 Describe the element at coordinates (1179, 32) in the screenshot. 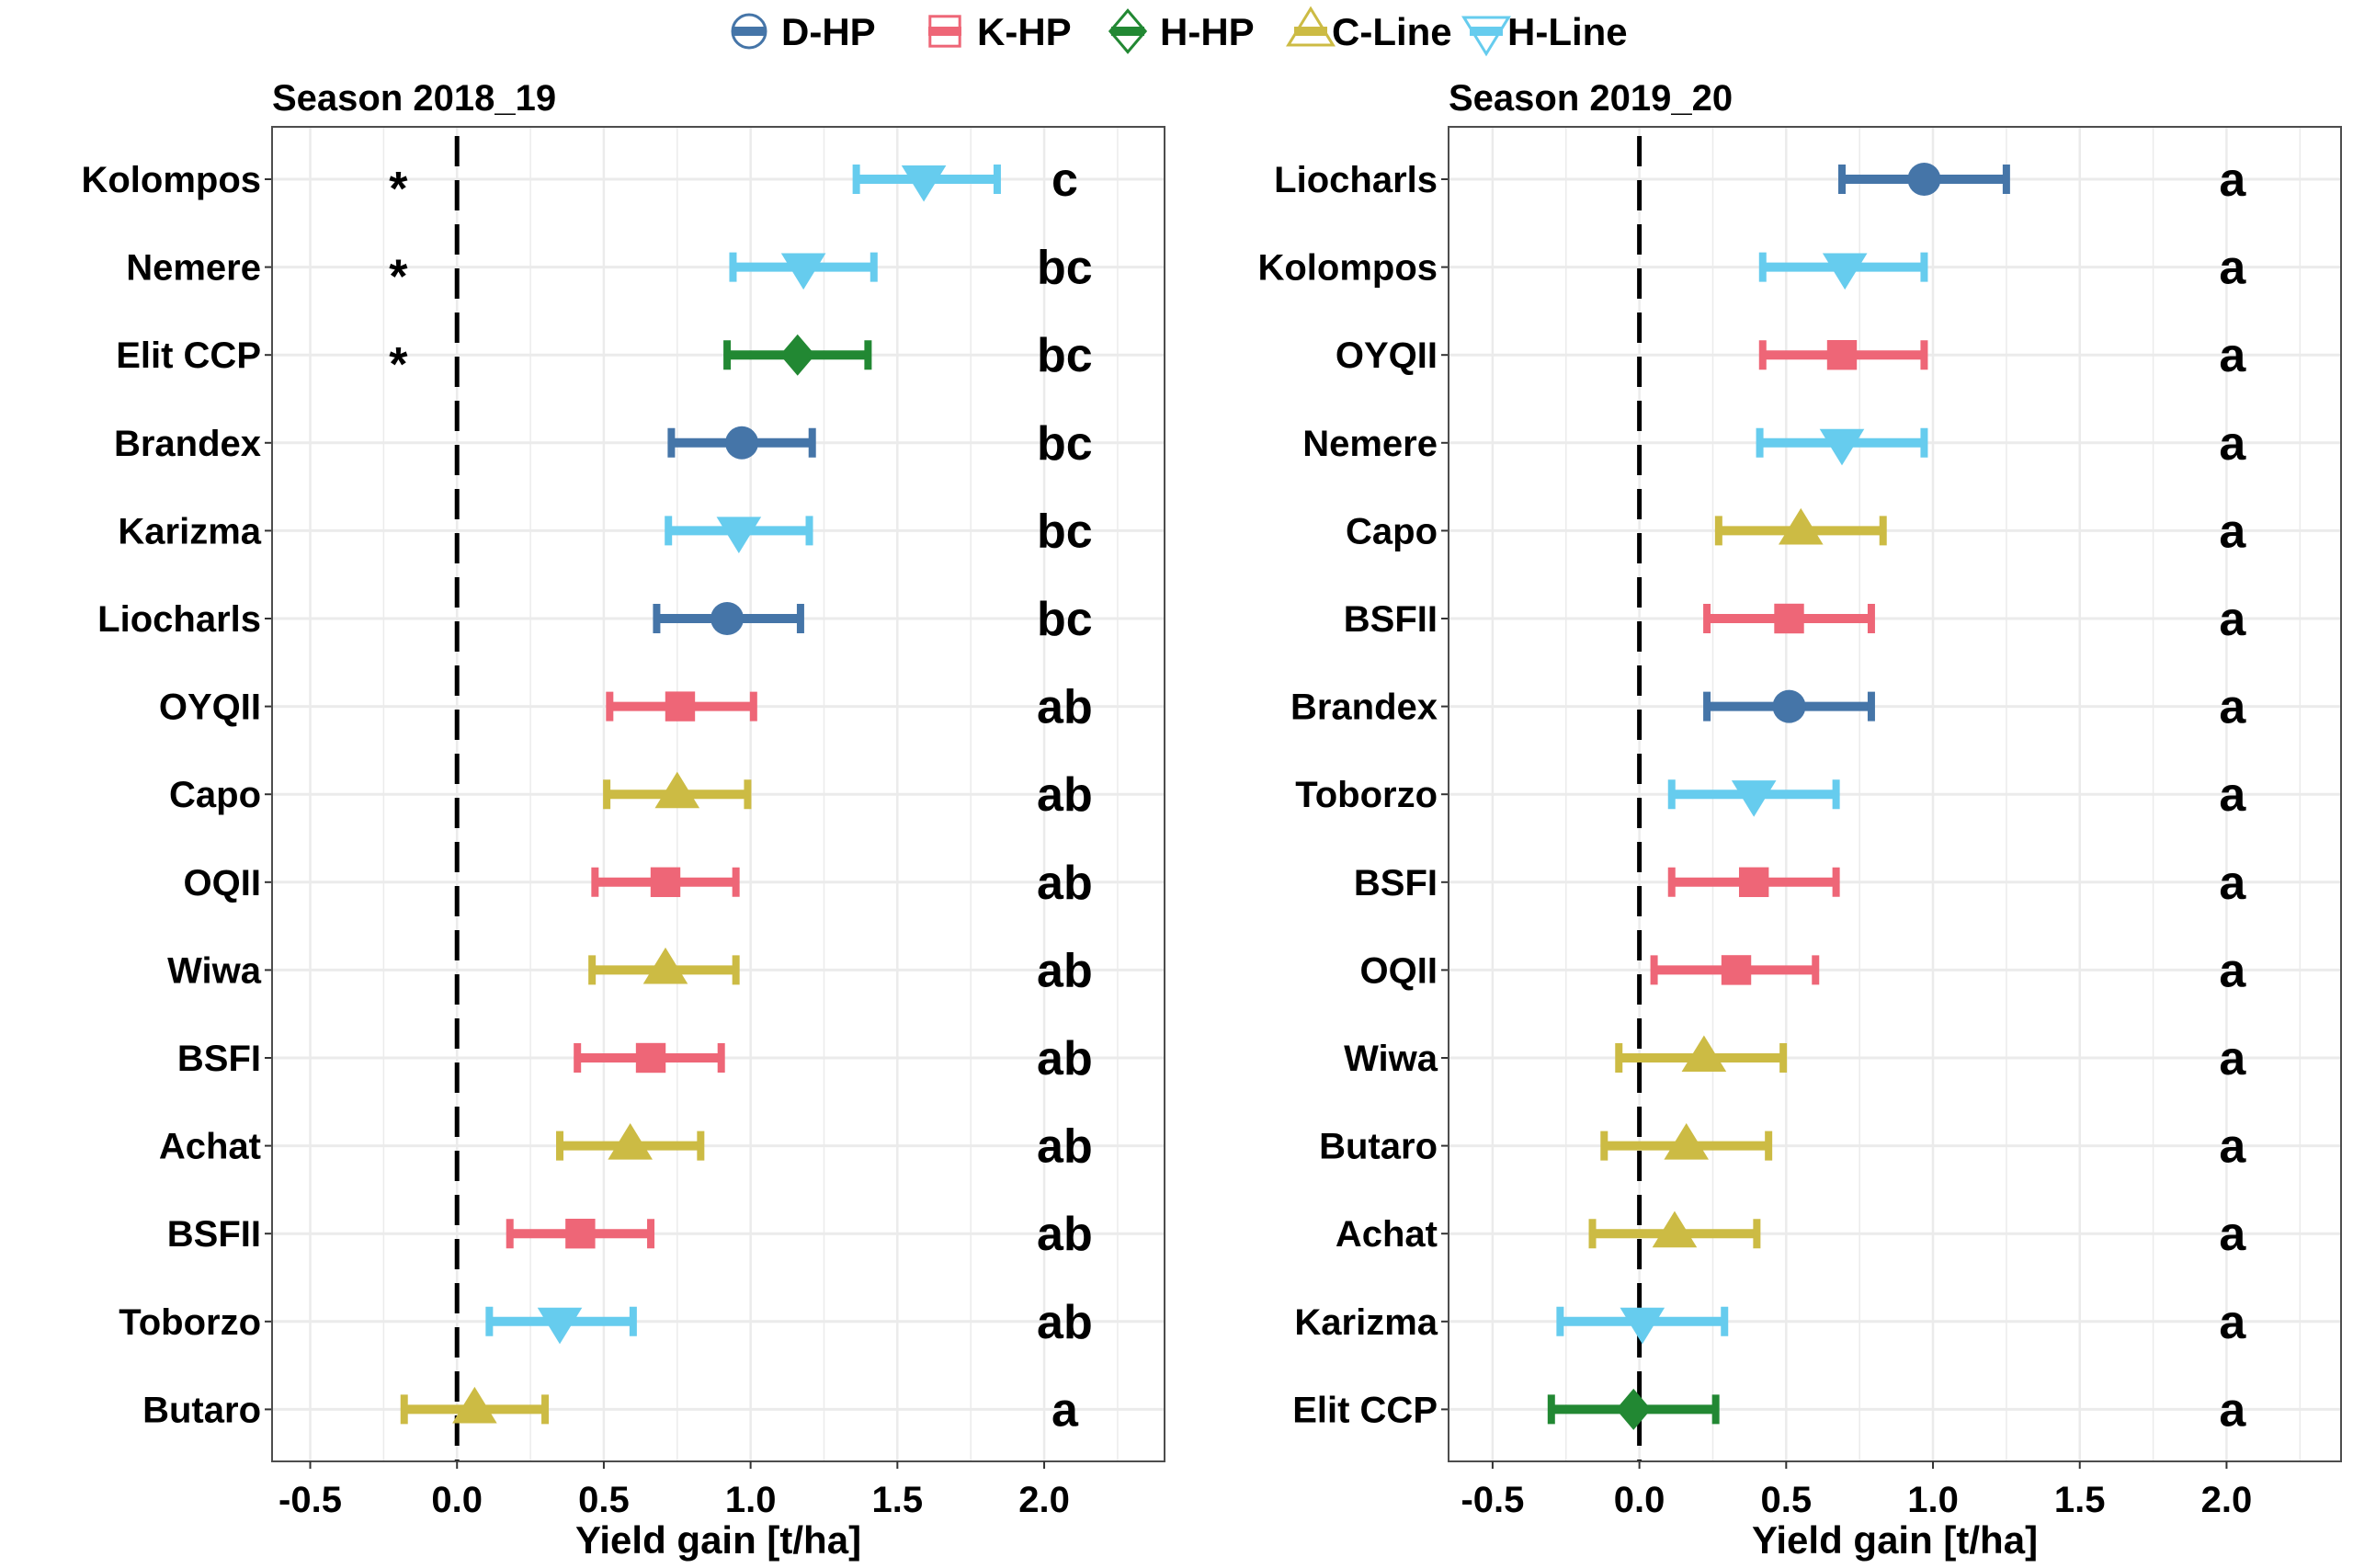

I see `legend: D-HP K-HP H-HP C-Line H-Line` at that location.